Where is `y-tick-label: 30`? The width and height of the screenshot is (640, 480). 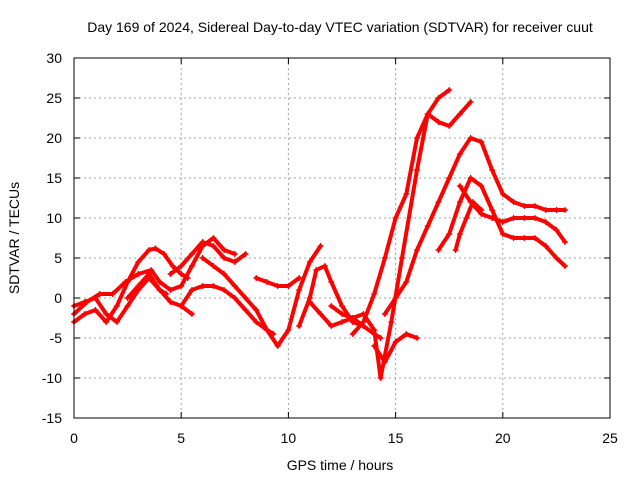 y-tick-label: 30 is located at coordinates (54, 58).